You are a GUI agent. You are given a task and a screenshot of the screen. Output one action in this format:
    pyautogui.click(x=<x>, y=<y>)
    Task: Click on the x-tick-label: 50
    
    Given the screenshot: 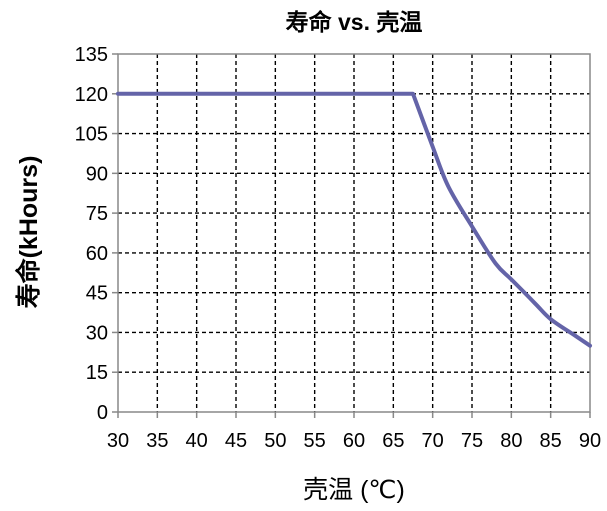 What is the action you would take?
    pyautogui.click(x=275, y=441)
    